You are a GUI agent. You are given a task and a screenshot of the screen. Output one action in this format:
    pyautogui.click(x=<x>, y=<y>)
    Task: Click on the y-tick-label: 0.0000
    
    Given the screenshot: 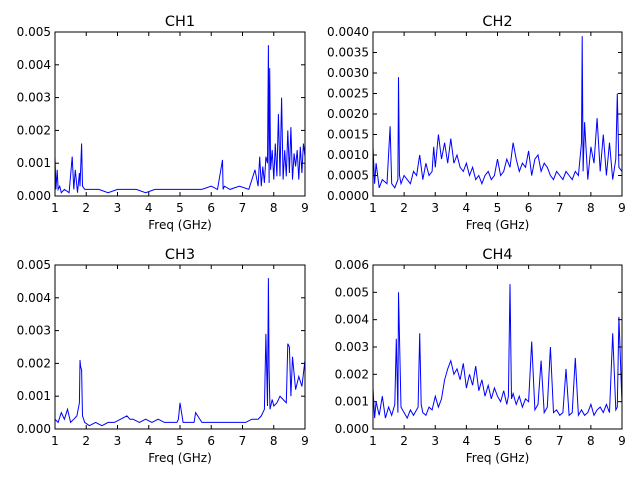 What is the action you would take?
    pyautogui.click(x=348, y=196)
    